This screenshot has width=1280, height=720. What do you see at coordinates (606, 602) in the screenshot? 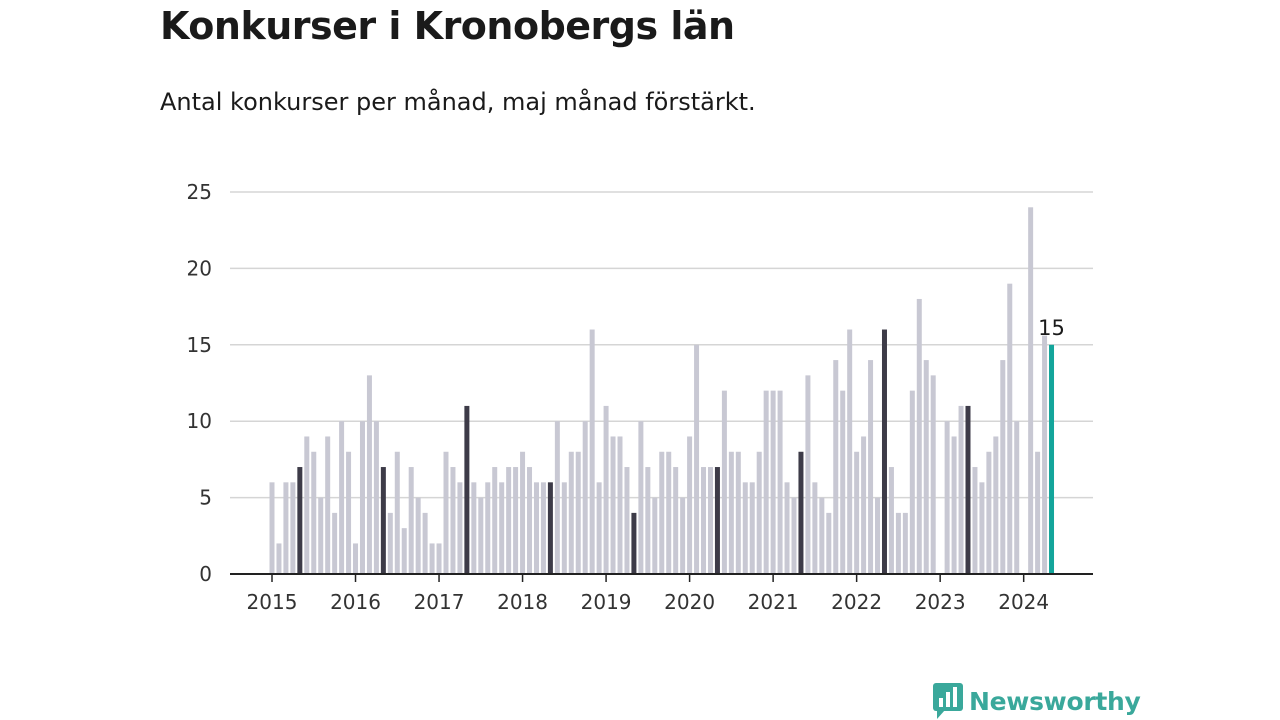
I see `x-tick-label: 2019` at bounding box center [606, 602].